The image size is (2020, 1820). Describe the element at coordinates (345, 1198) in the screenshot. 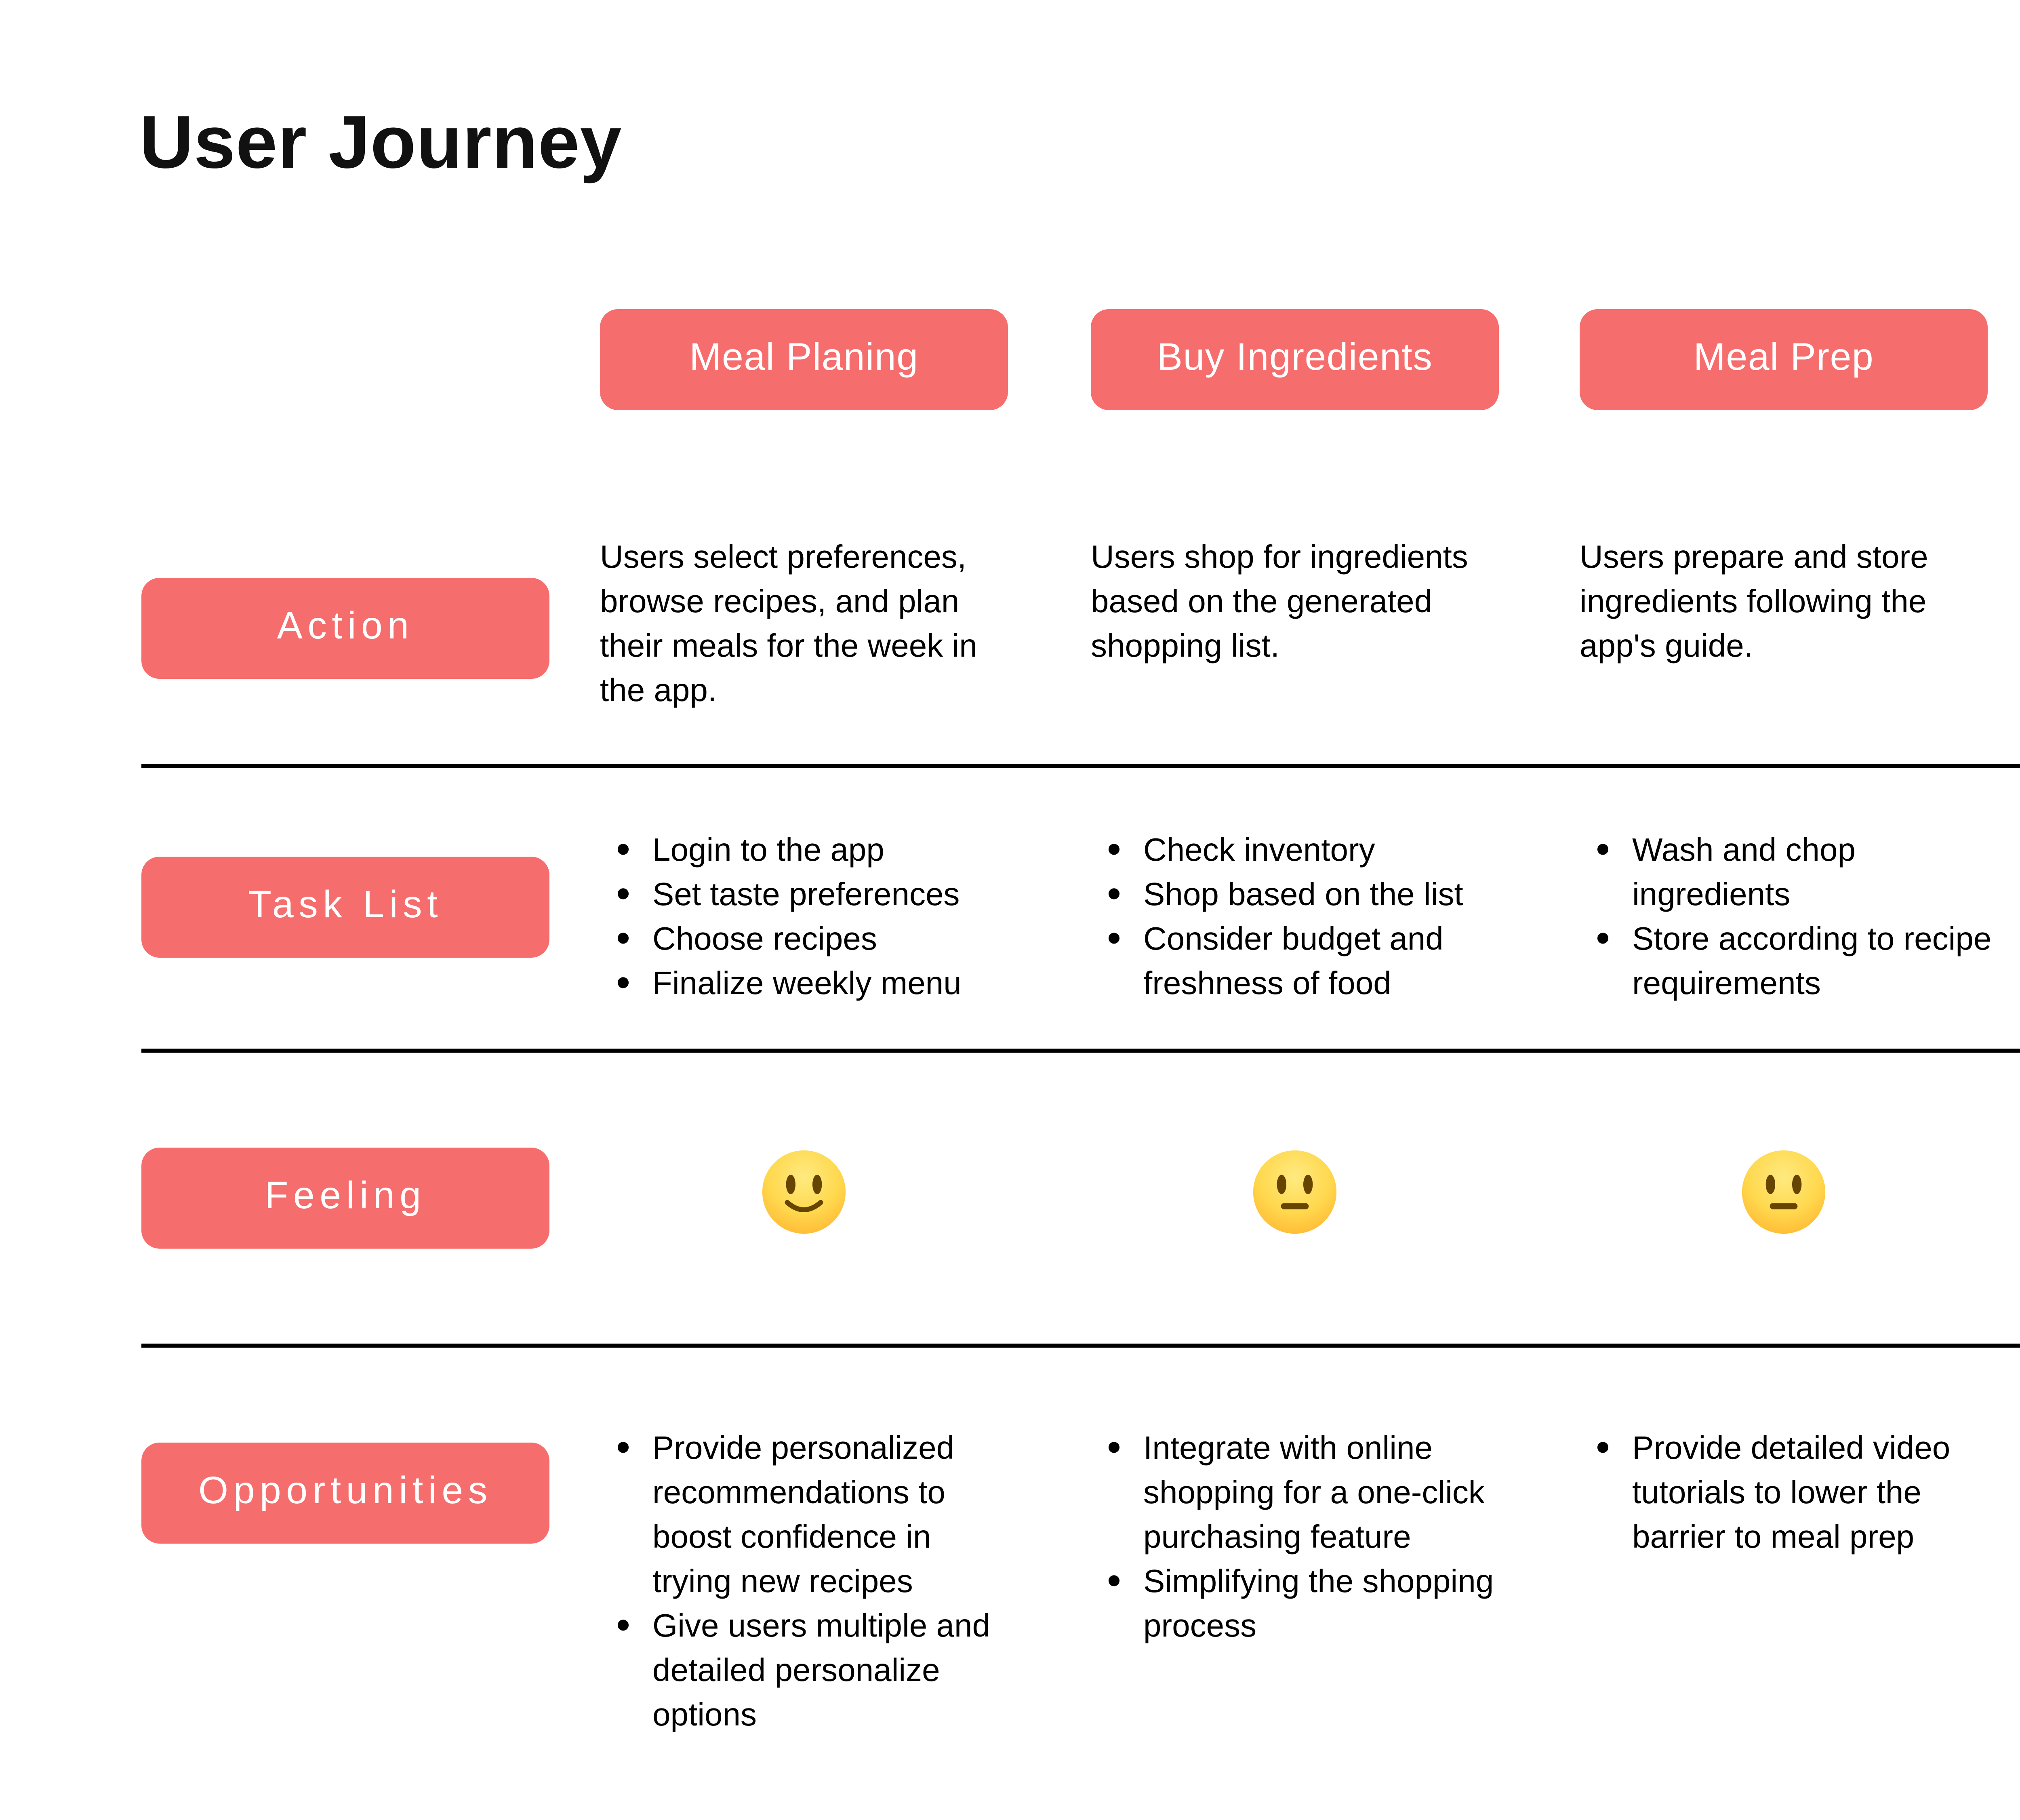

I see `row-label-feeling: Feeling` at that location.